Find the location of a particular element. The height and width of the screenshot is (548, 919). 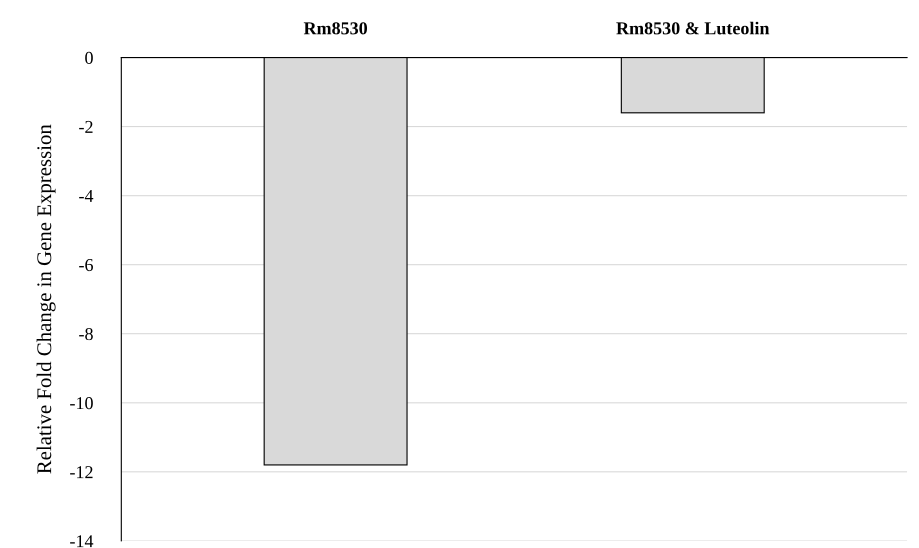

x-tick-label: Rm8530 is located at coordinates (336, 28).